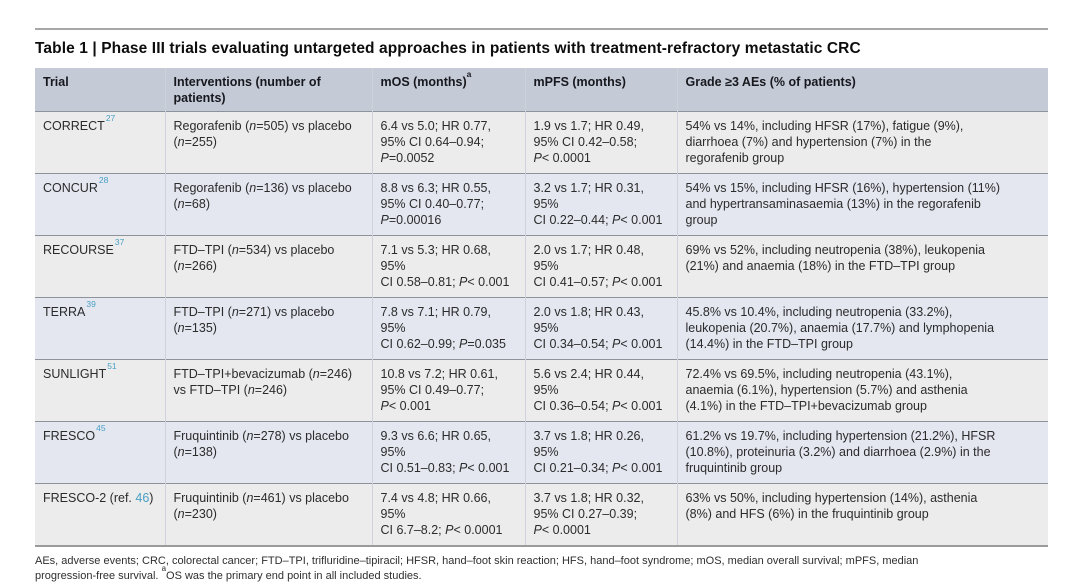 Image resolution: width=1080 pixels, height=584 pixels. Describe the element at coordinates (64, 312) in the screenshot. I see `trial-name: TERRA` at that location.